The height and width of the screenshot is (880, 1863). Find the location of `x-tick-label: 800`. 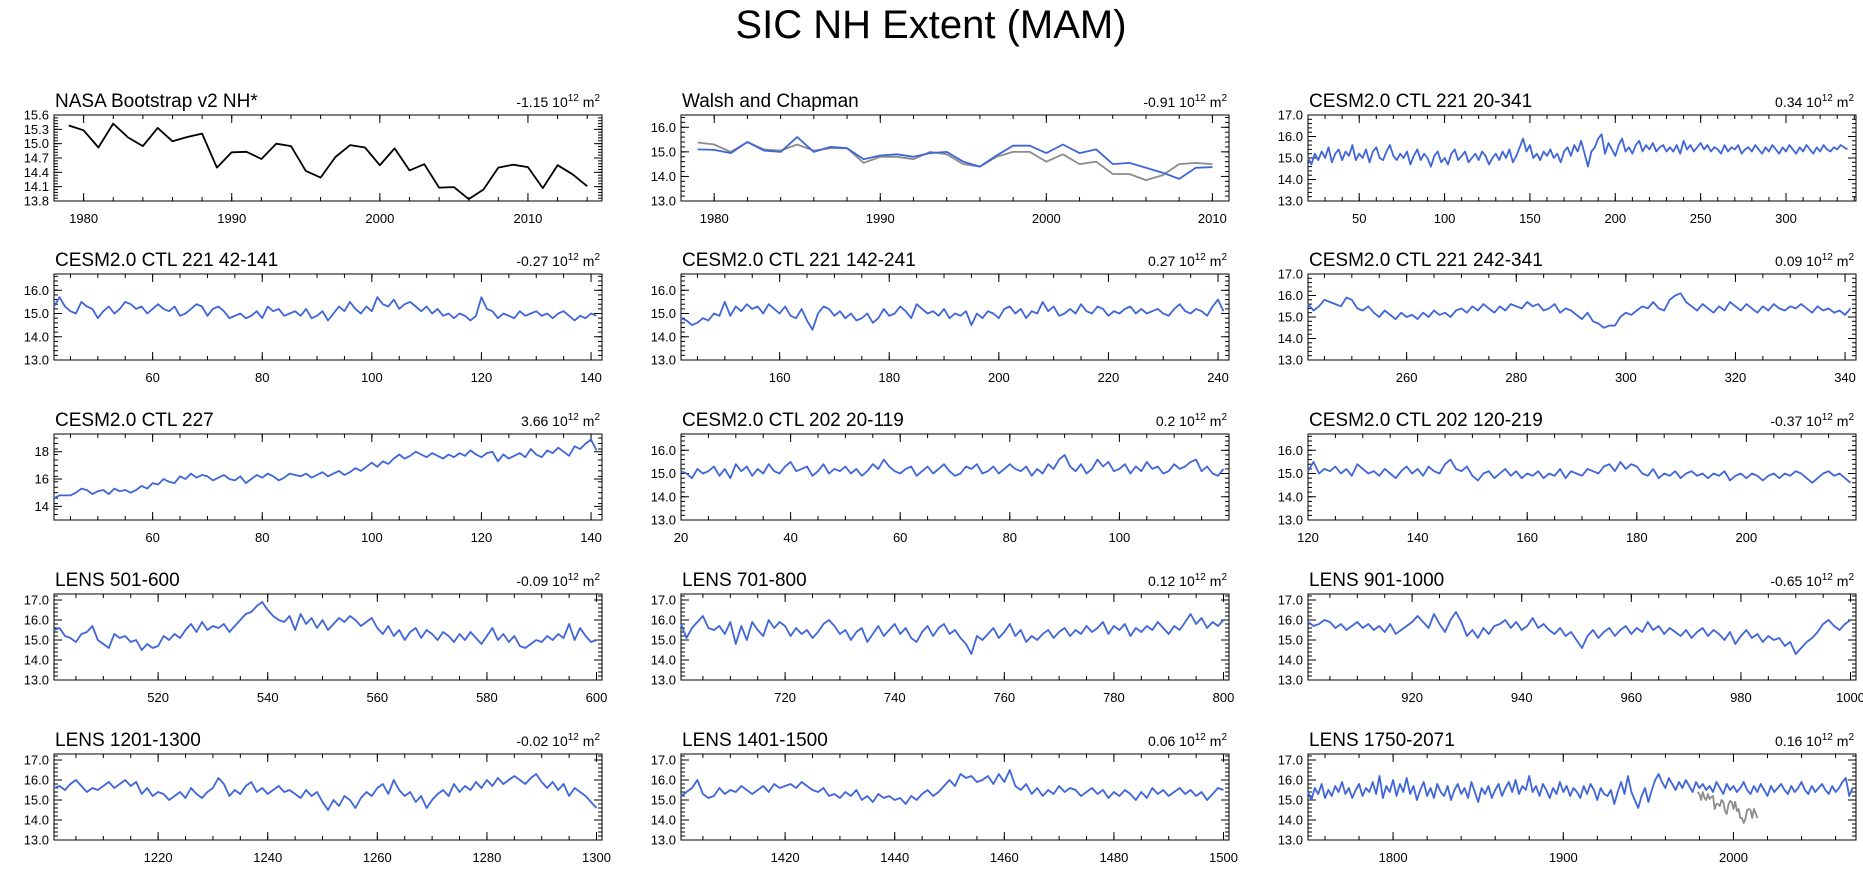

x-tick-label: 800 is located at coordinates (1224, 697).